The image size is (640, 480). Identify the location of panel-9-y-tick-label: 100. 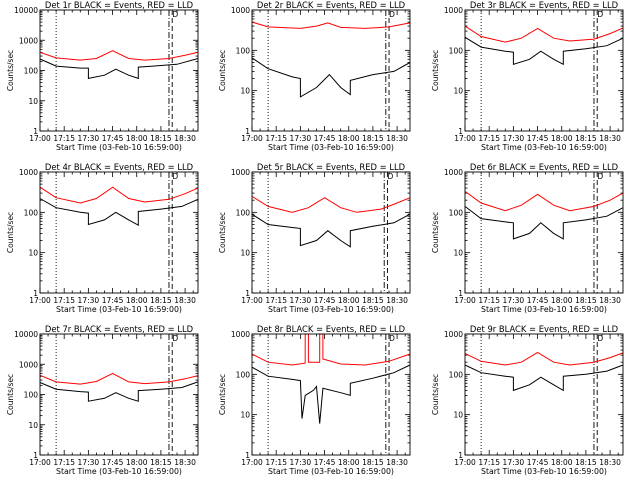
(456, 374).